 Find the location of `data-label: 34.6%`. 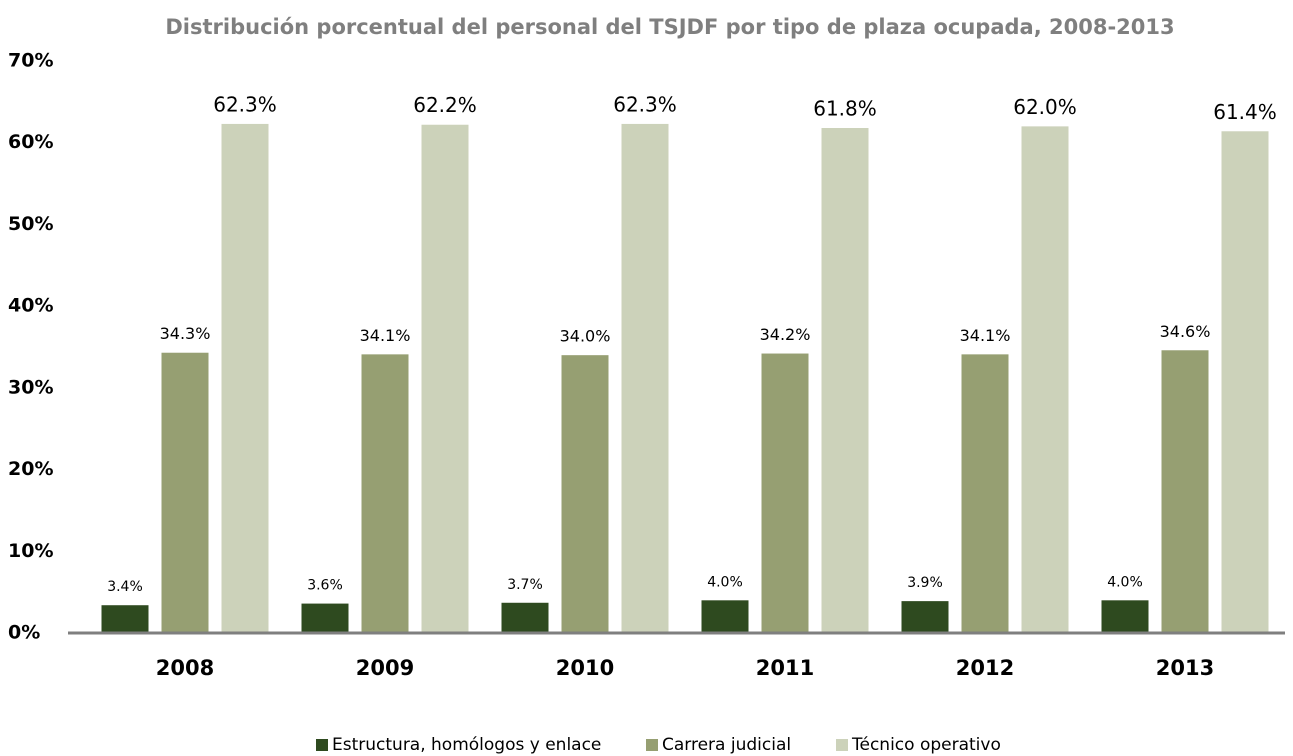

data-label: 34.6% is located at coordinates (1185, 331).